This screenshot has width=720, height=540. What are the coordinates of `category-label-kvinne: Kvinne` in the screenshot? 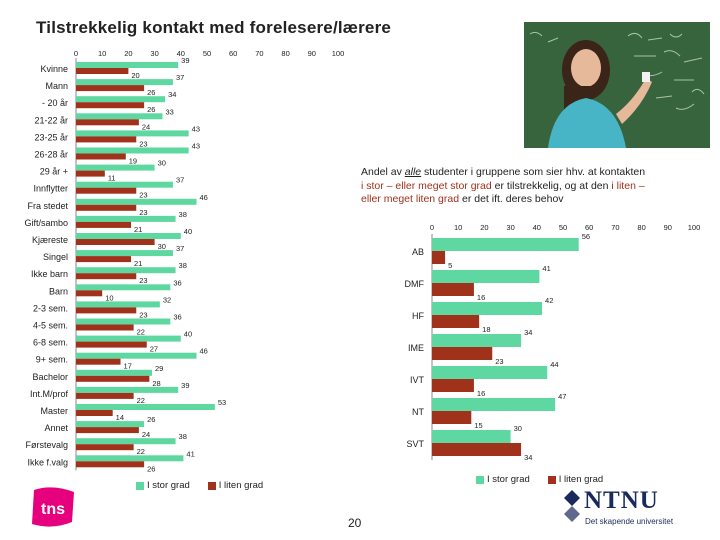 It's located at (54, 69).